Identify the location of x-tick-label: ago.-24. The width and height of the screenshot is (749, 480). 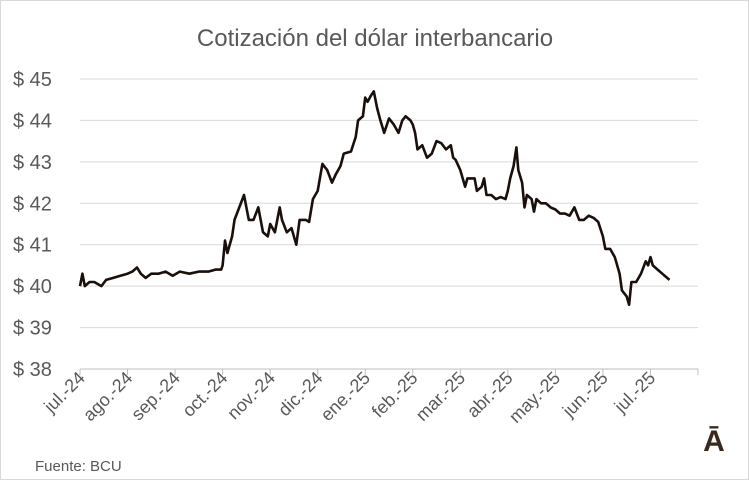
(107, 396).